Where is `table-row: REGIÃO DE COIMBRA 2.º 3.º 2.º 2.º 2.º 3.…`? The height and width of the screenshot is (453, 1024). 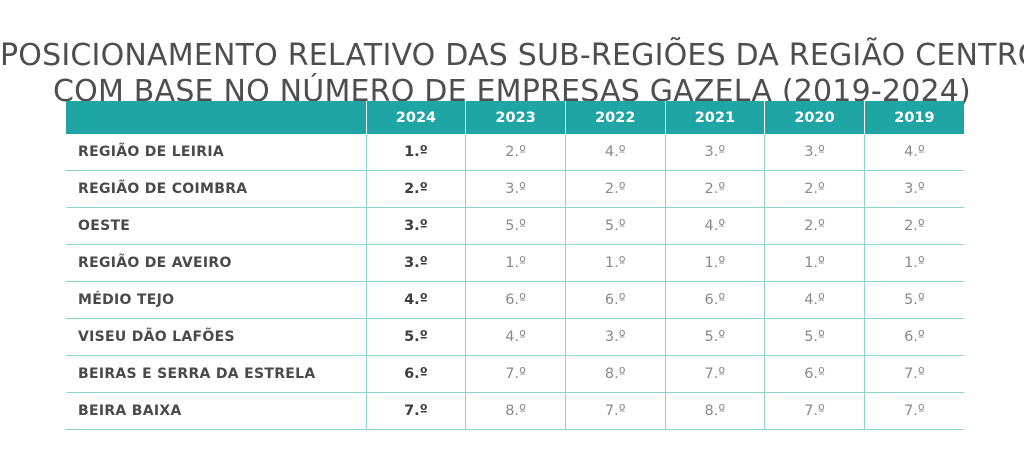
table-row: REGIÃO DE COIMBRA 2.º 3.º 2.º 2.º 2.º 3.… is located at coordinates (515, 189).